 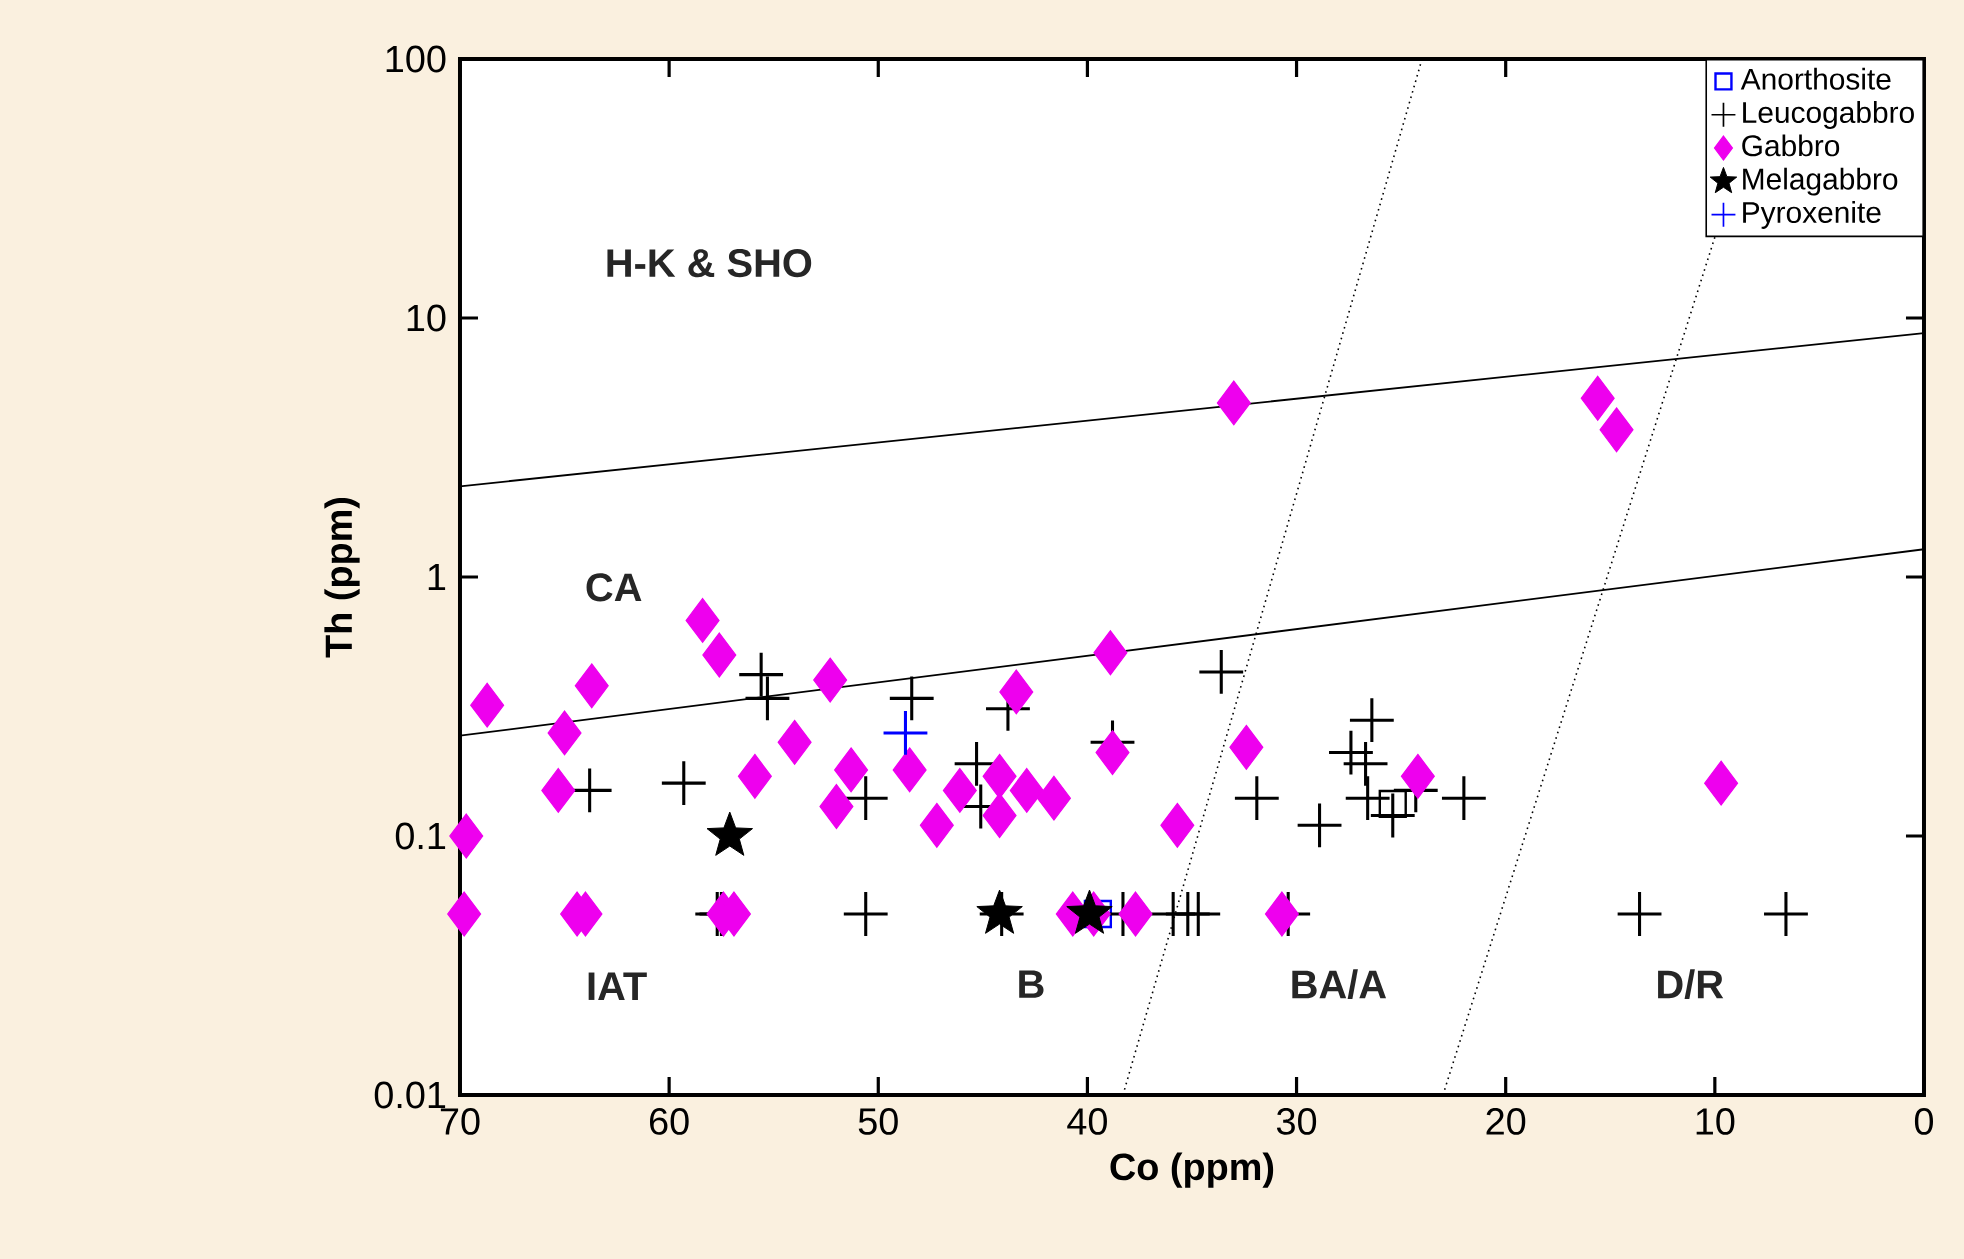 What do you see at coordinates (1791, 145) in the screenshot?
I see `legend-label: Gabbro` at bounding box center [1791, 145].